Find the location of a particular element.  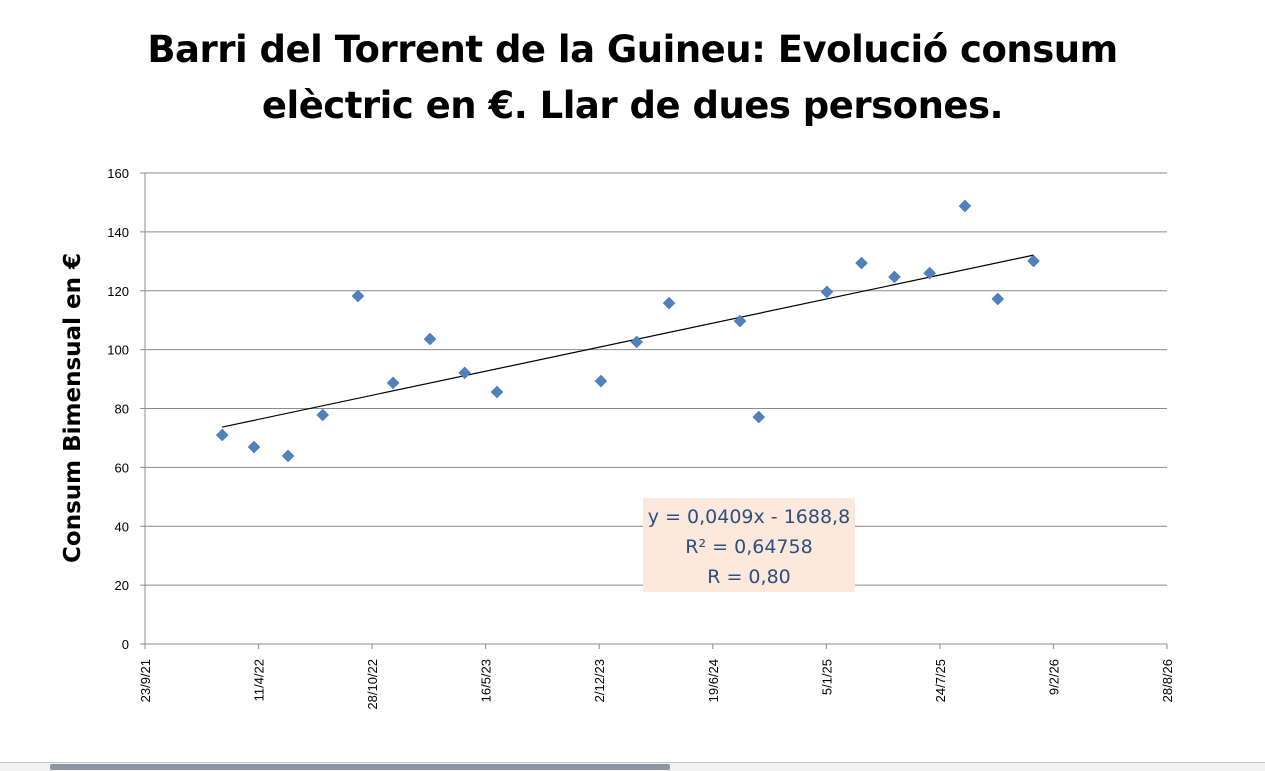

x-tick-label: 28/8/26 is located at coordinates (1167, 680).